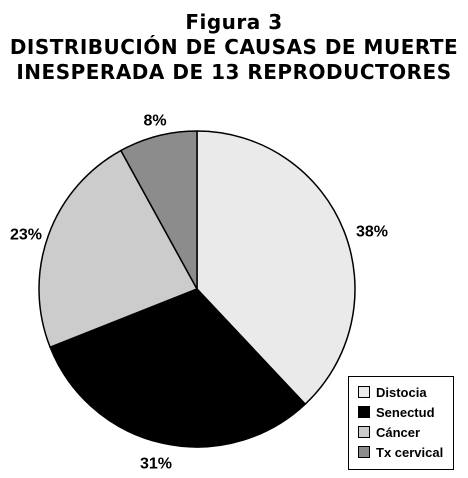 This screenshot has height=478, width=468. What do you see at coordinates (156, 464) in the screenshot?
I see `slice-label-senectud: 31%` at bounding box center [156, 464].